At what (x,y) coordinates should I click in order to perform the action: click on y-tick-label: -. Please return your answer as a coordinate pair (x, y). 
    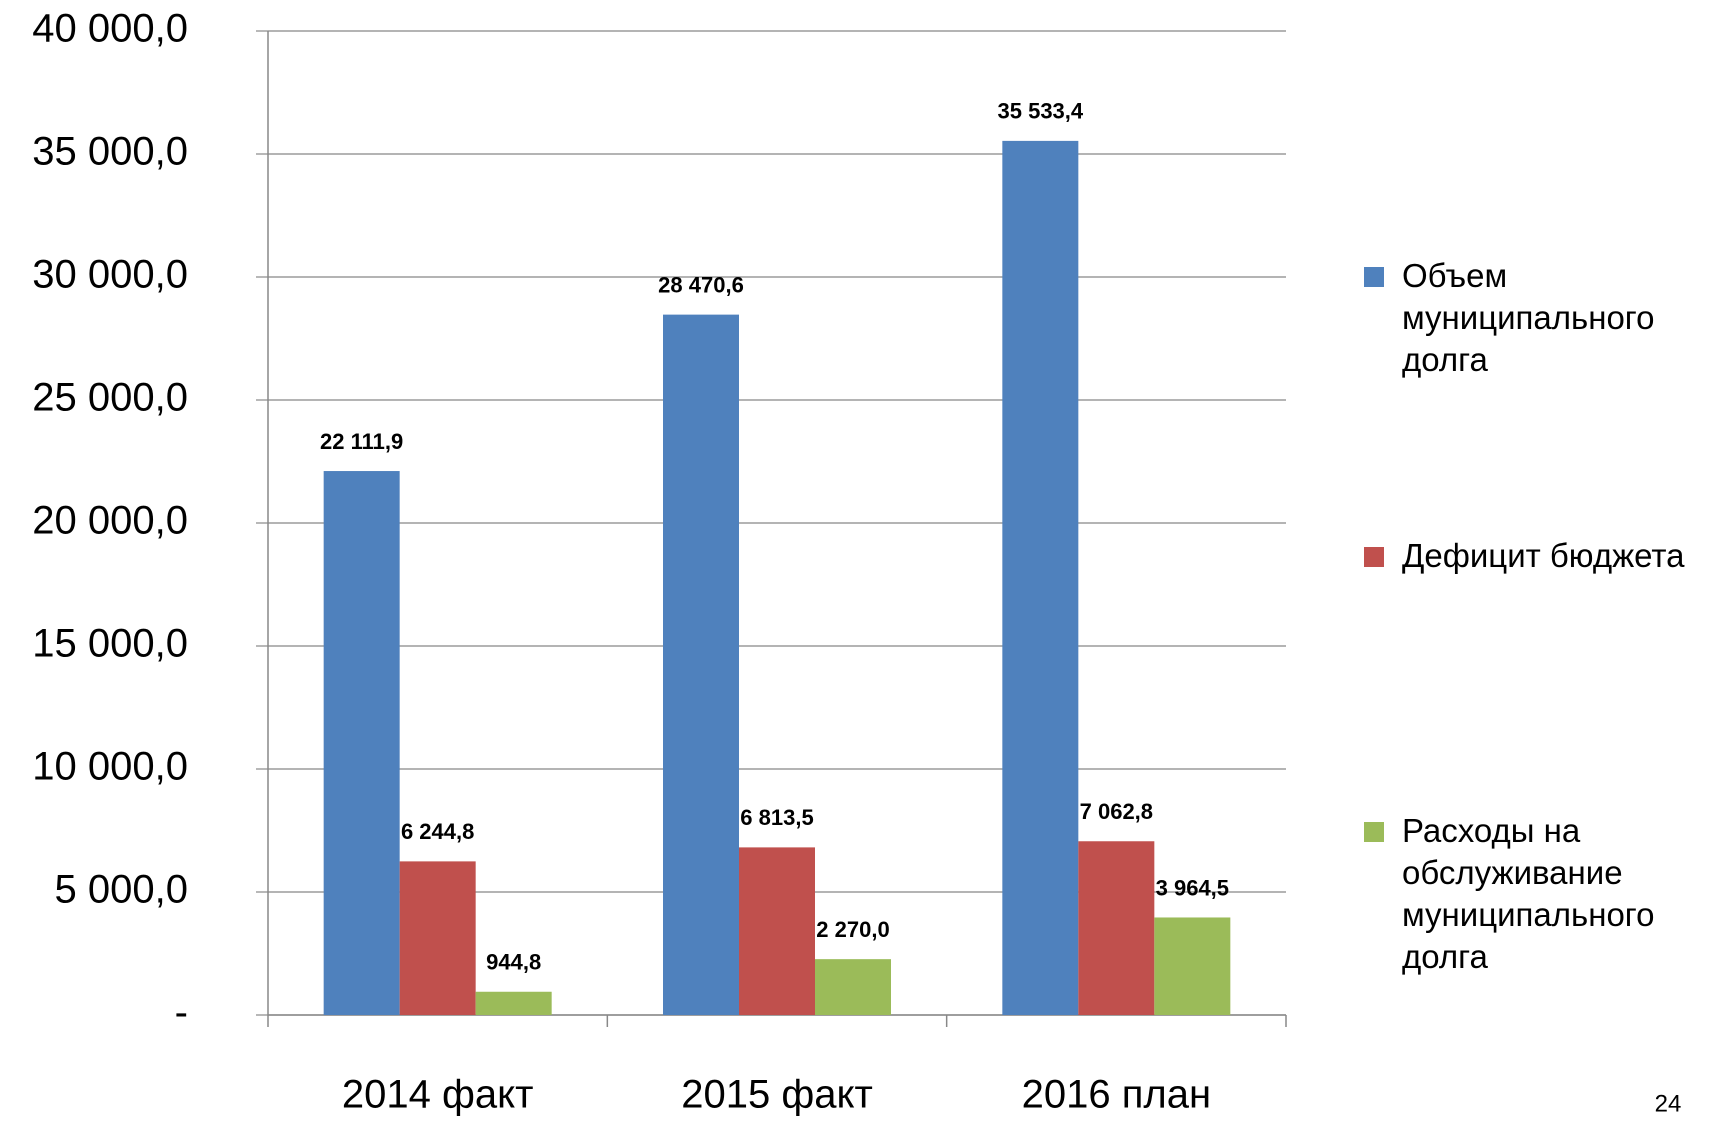
    Looking at the image, I should click on (181, 1013).